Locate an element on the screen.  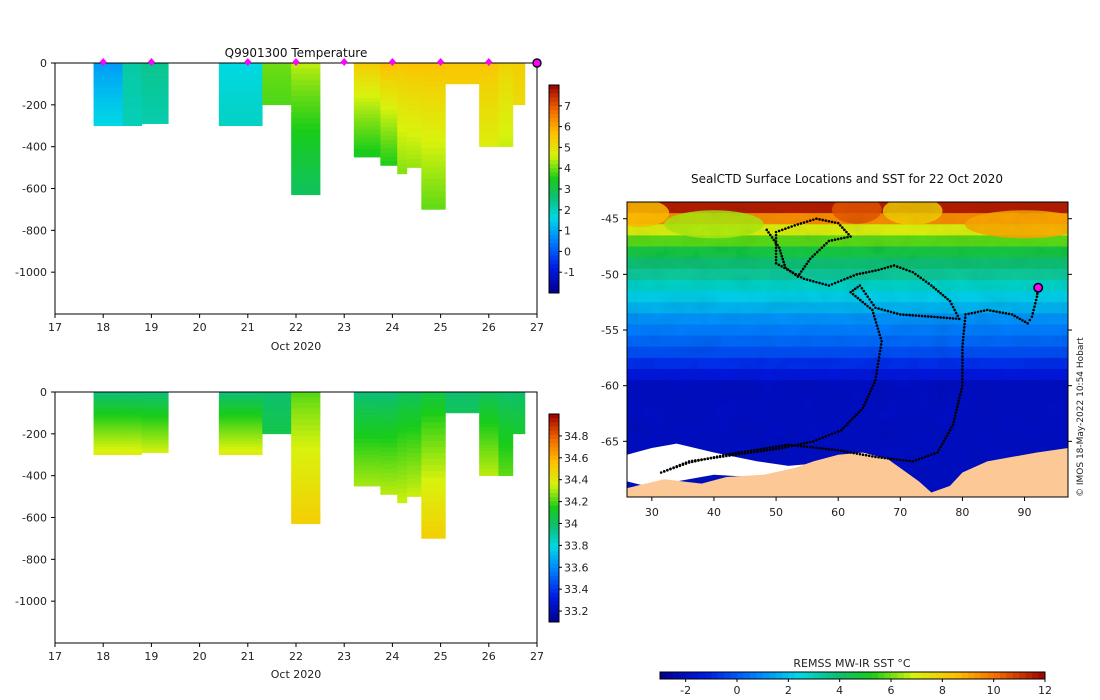
x-tick-label: 21 is located at coordinates (248, 327).